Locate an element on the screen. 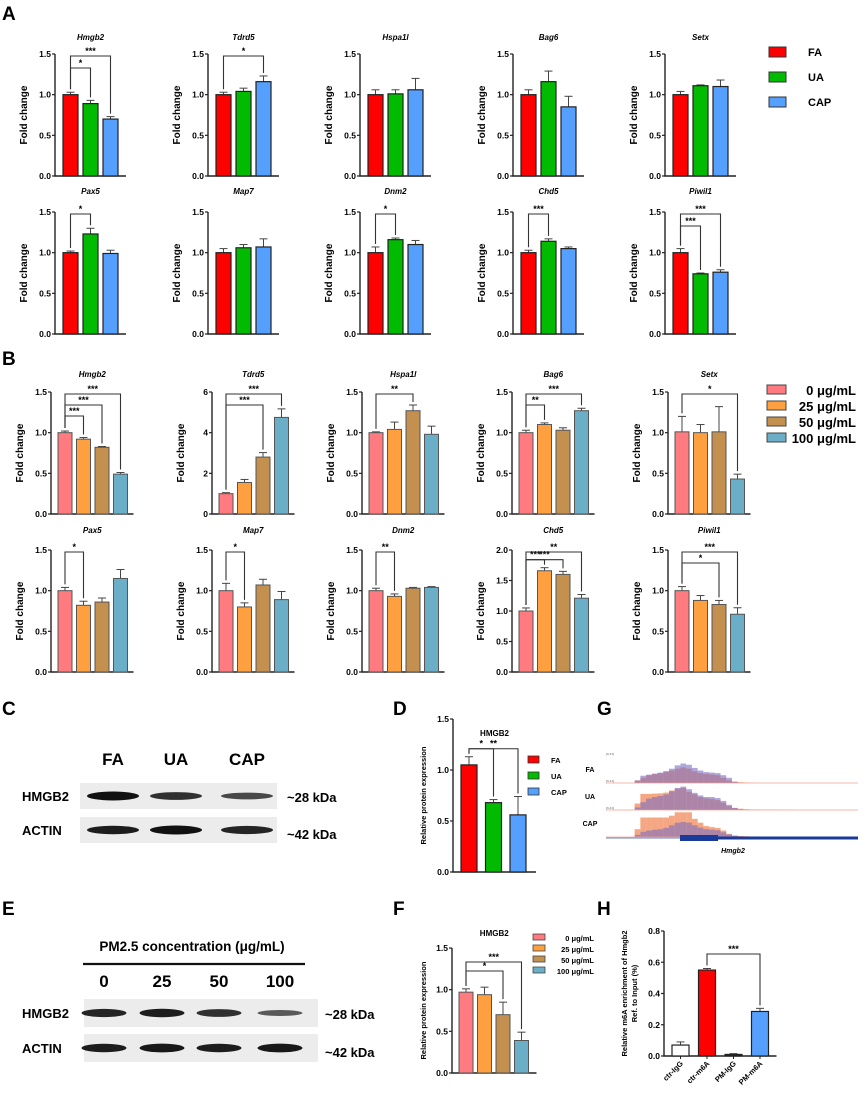  panel-d-sig-label: * is located at coordinates (481, 744).